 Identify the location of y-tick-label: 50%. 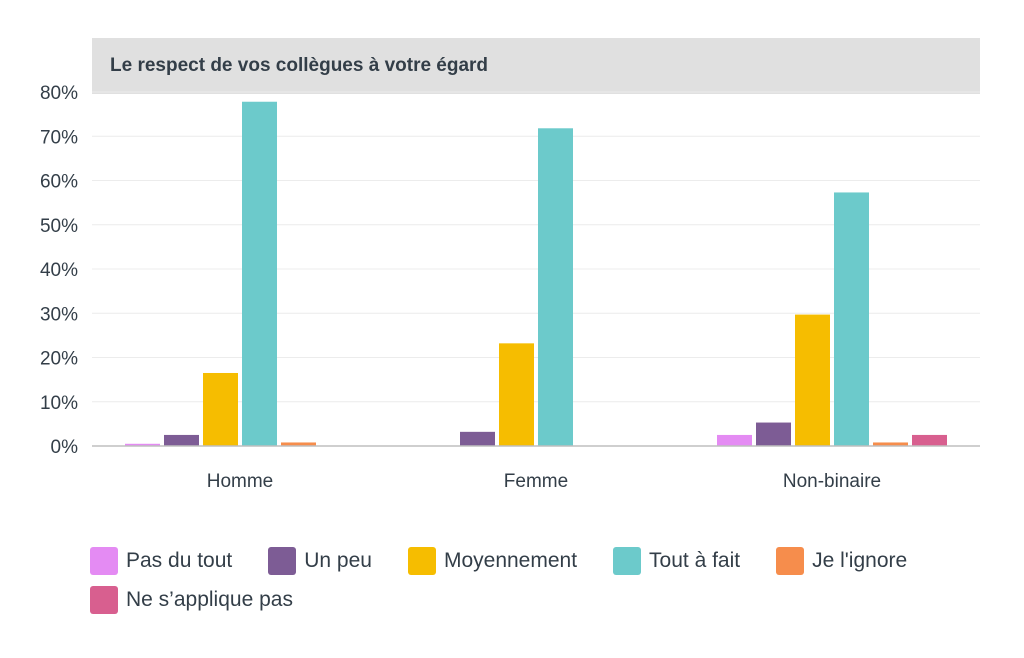
(59, 226).